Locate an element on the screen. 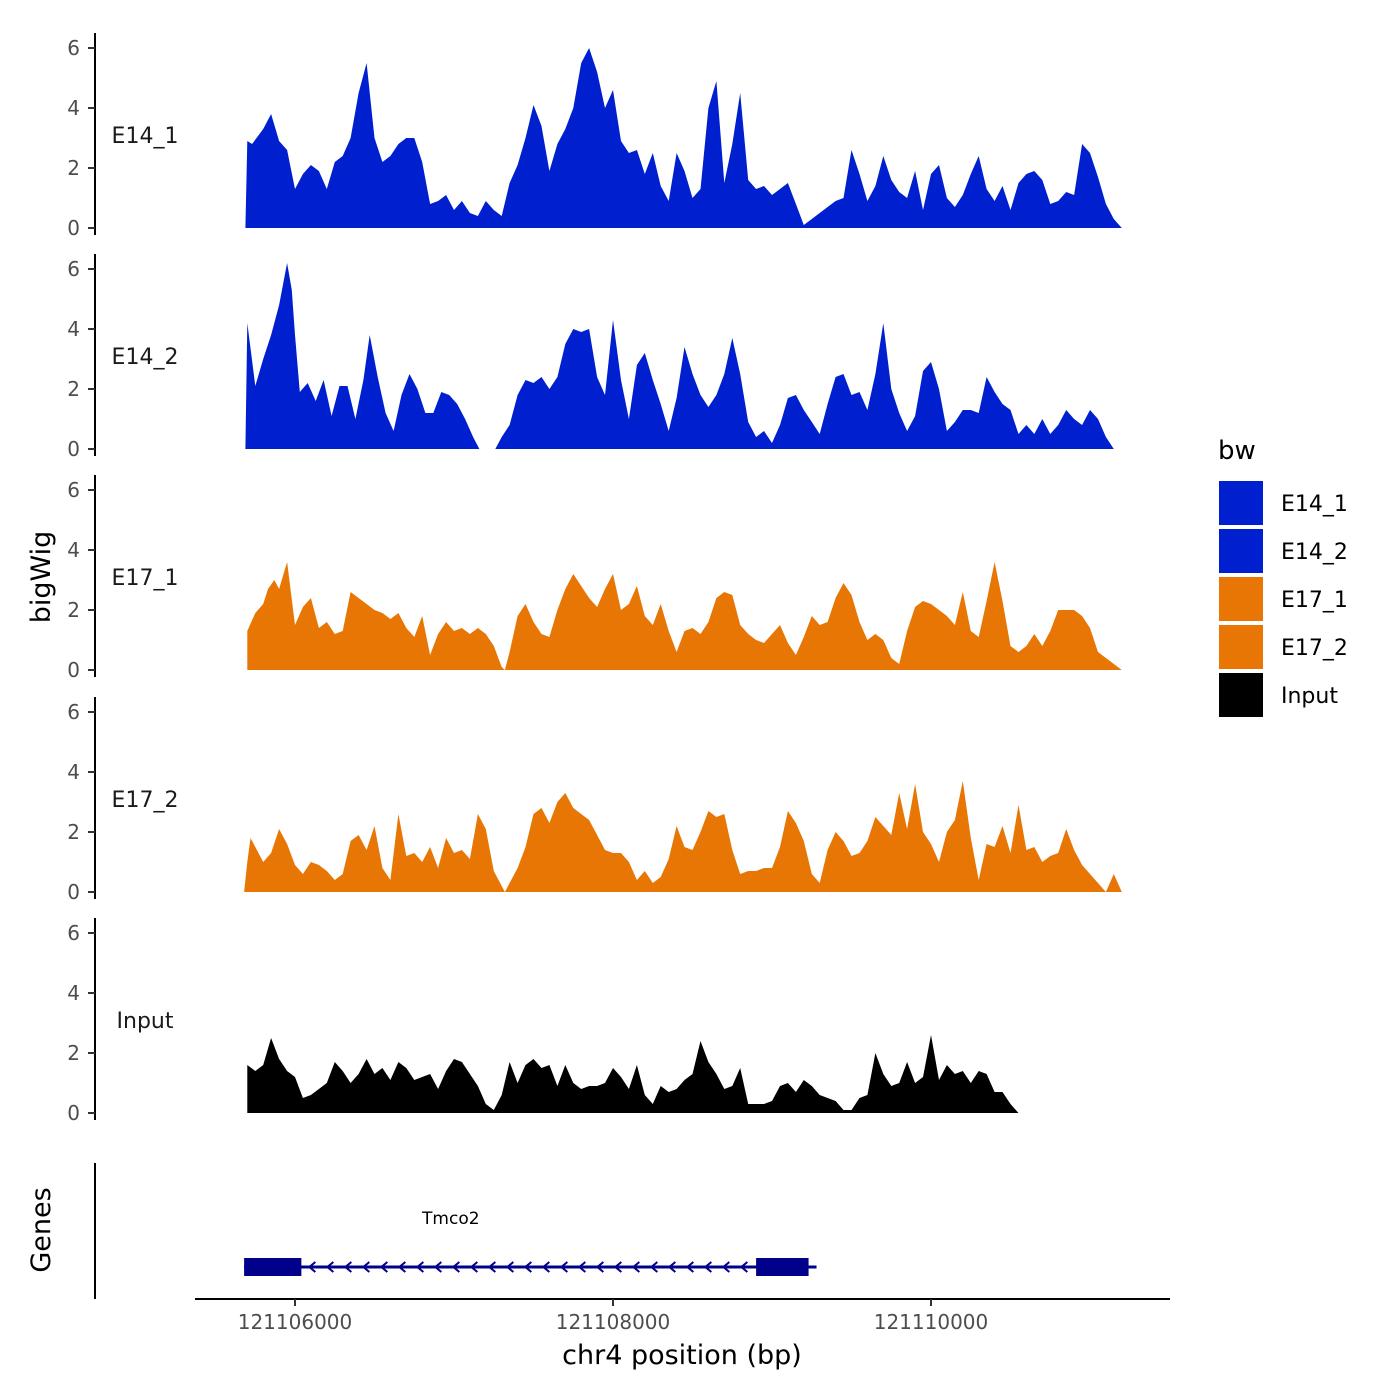  legend: bw E14_1 E14_2 E17_1 E17_2 Input is located at coordinates (1282, 577).